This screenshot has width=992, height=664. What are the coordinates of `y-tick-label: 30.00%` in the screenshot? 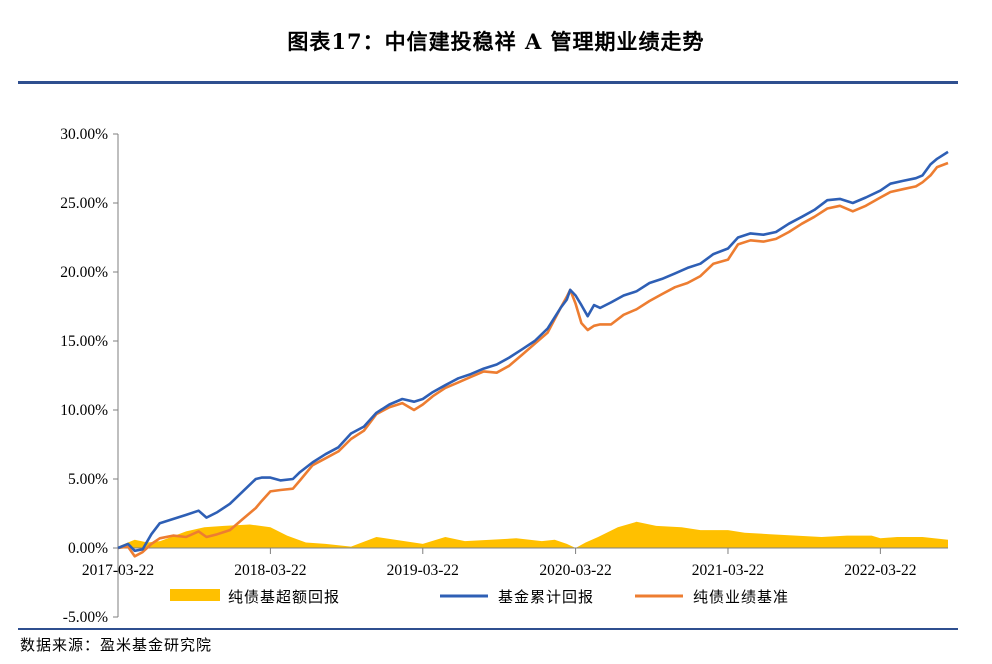 It's located at (84, 134).